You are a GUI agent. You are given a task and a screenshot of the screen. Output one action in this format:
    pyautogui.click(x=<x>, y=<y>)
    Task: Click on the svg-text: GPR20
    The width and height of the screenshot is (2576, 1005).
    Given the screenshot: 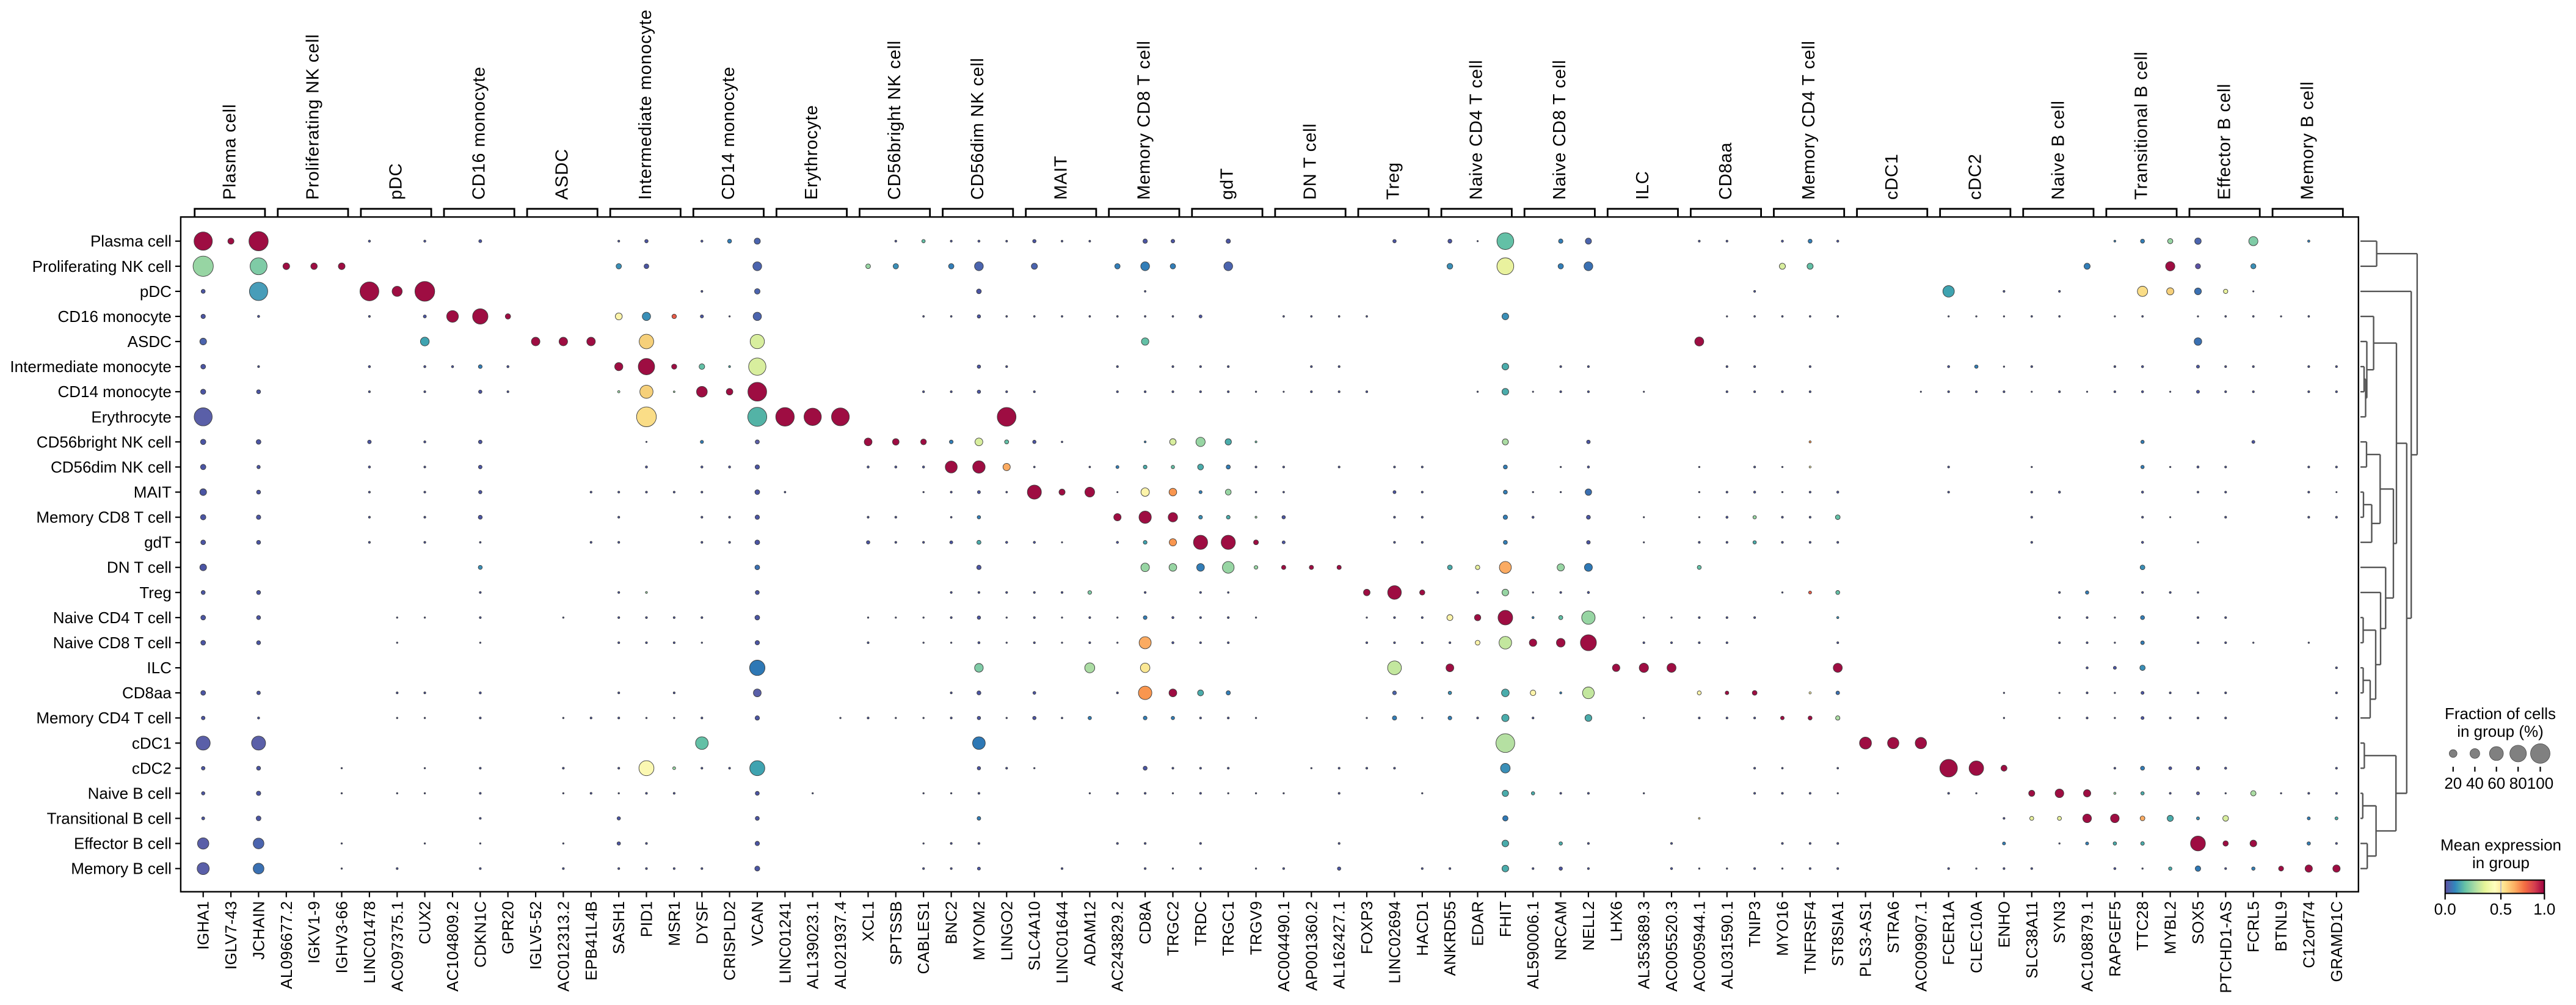 What is the action you would take?
    pyautogui.click(x=508, y=927)
    